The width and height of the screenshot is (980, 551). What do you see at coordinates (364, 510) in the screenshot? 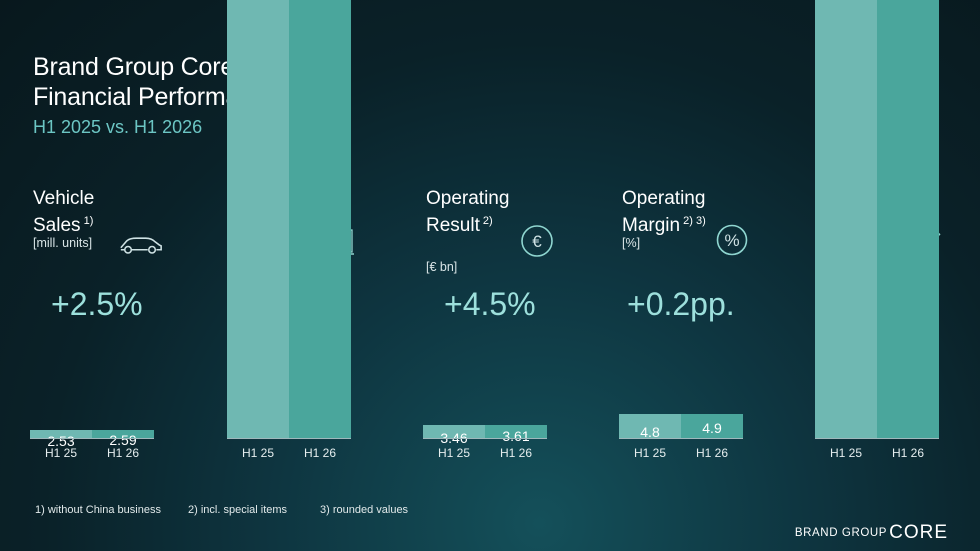
I see `footnote-3: 3) rounded values` at bounding box center [364, 510].